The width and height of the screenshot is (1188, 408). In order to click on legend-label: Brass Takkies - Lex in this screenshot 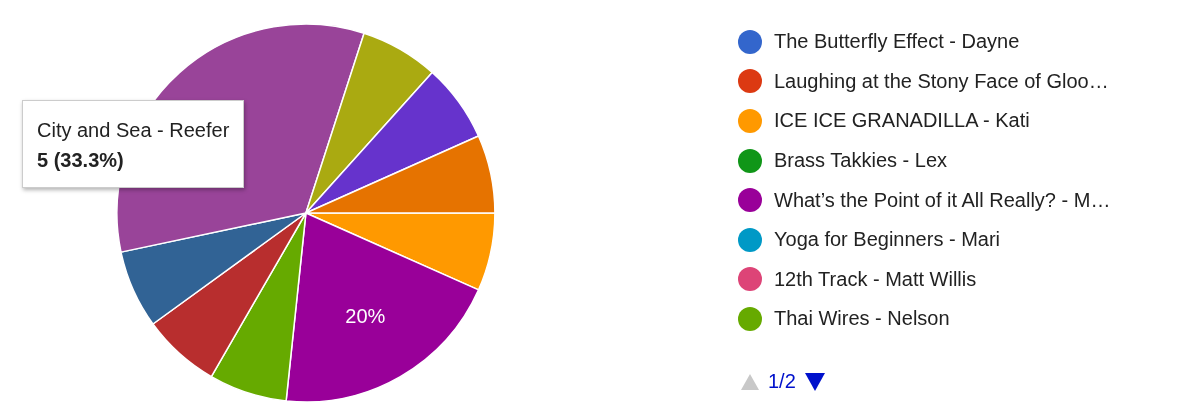, I will do `click(861, 161)`.